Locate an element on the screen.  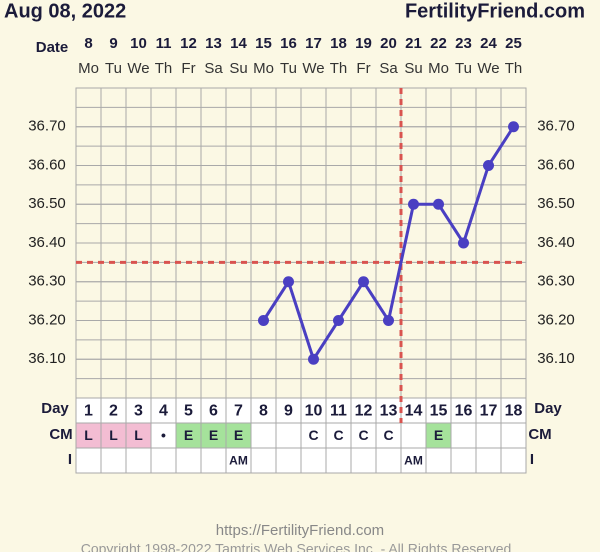
y-tick-label: 36.20 is located at coordinates (47, 319).